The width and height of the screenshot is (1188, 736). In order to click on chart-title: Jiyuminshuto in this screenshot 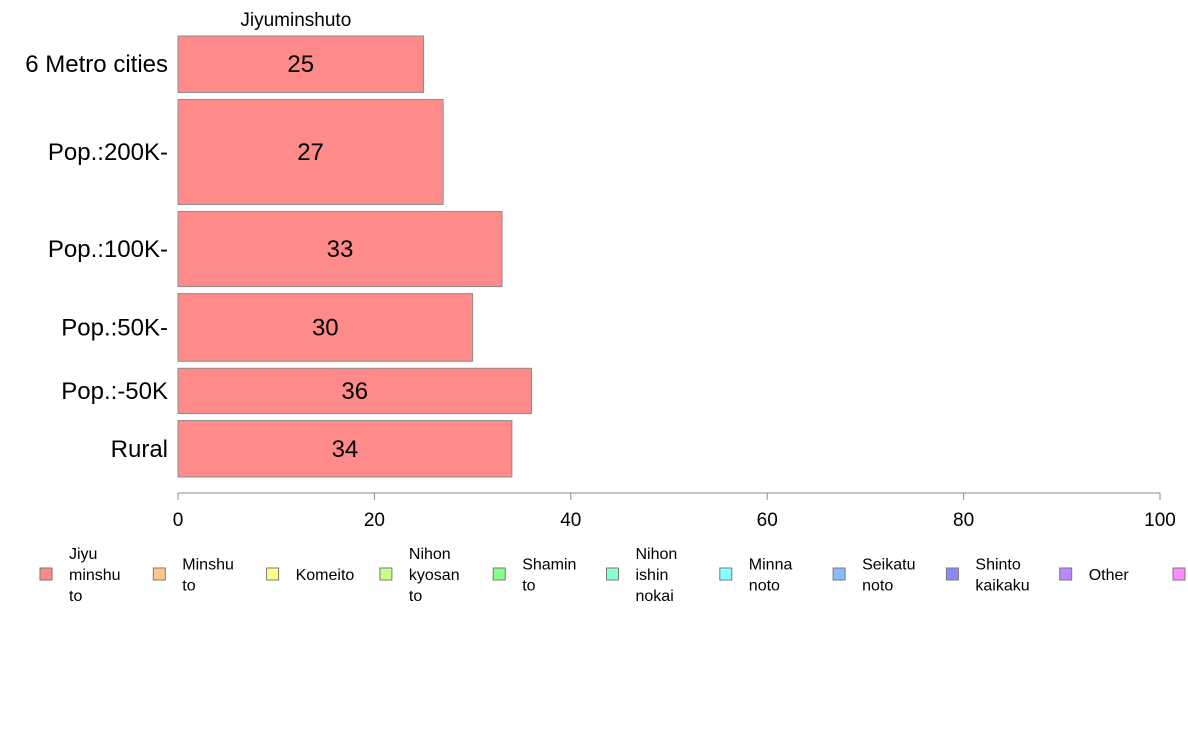, I will do `click(295, 20)`.